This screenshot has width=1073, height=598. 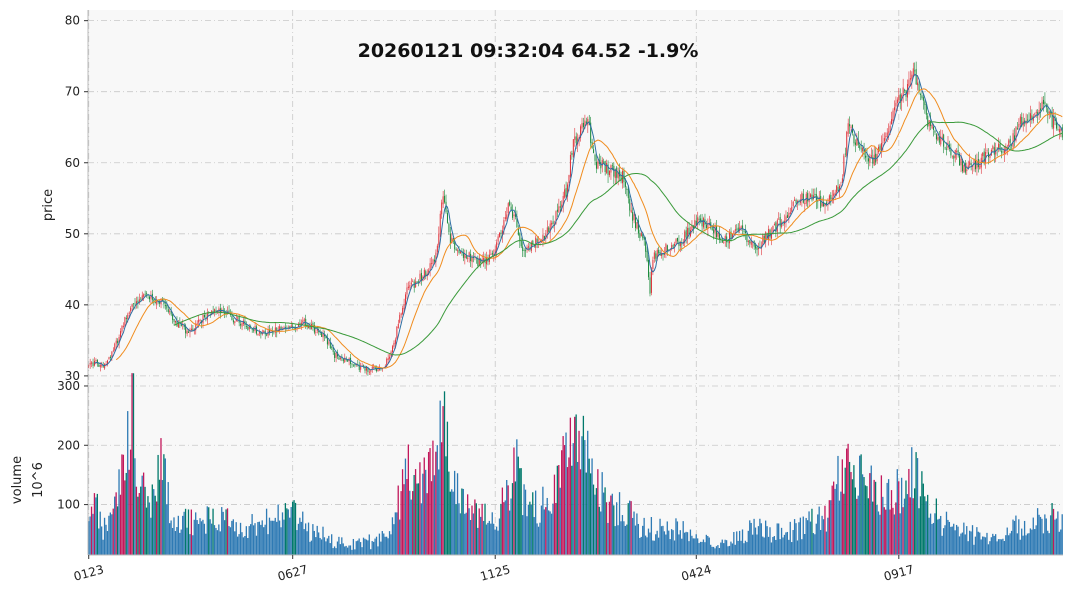 What do you see at coordinates (898, 572) in the screenshot?
I see `x-tick-label: 0917` at bounding box center [898, 572].